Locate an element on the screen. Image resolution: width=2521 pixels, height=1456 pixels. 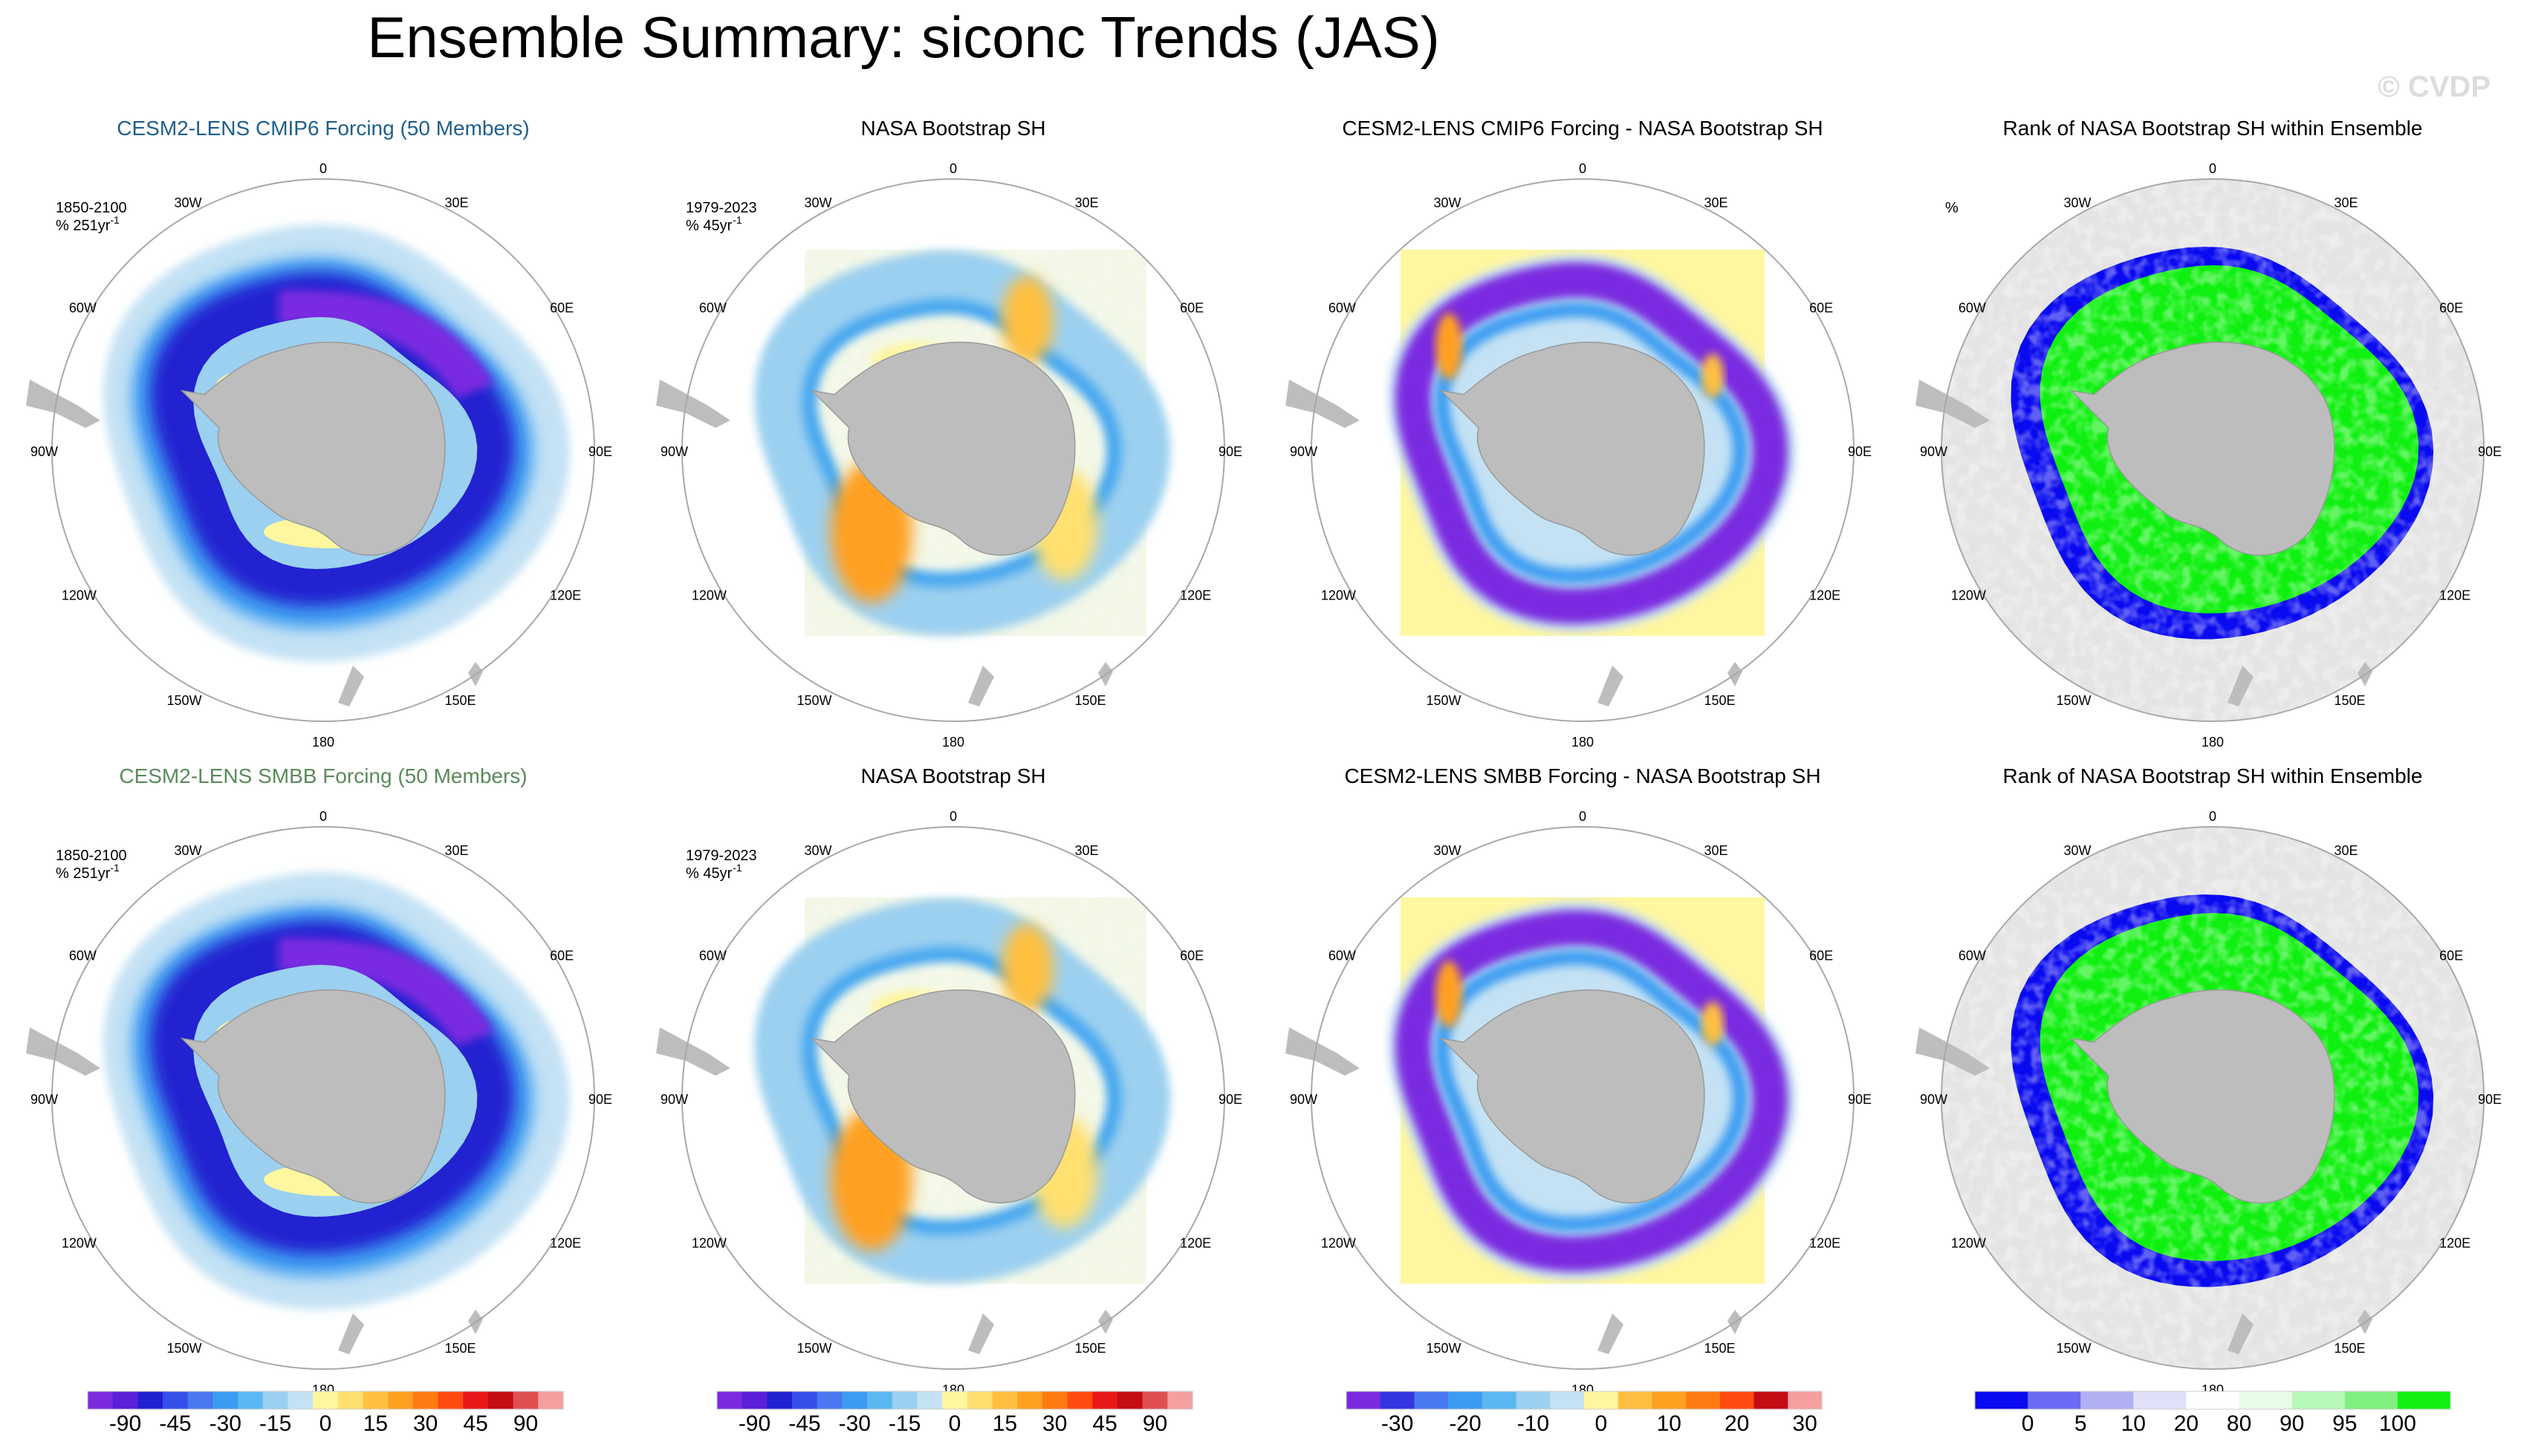
colorbar-tick-label: -30 is located at coordinates (225, 1424).